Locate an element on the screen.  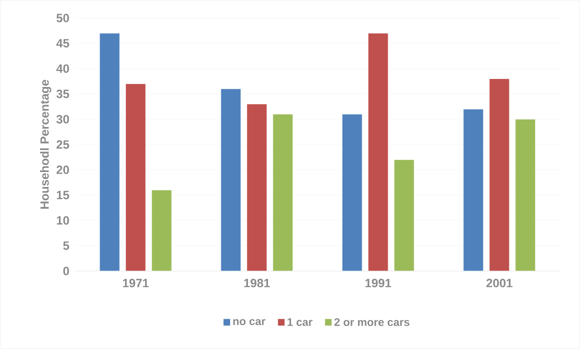
y-tick-label: 10 is located at coordinates (62, 220).